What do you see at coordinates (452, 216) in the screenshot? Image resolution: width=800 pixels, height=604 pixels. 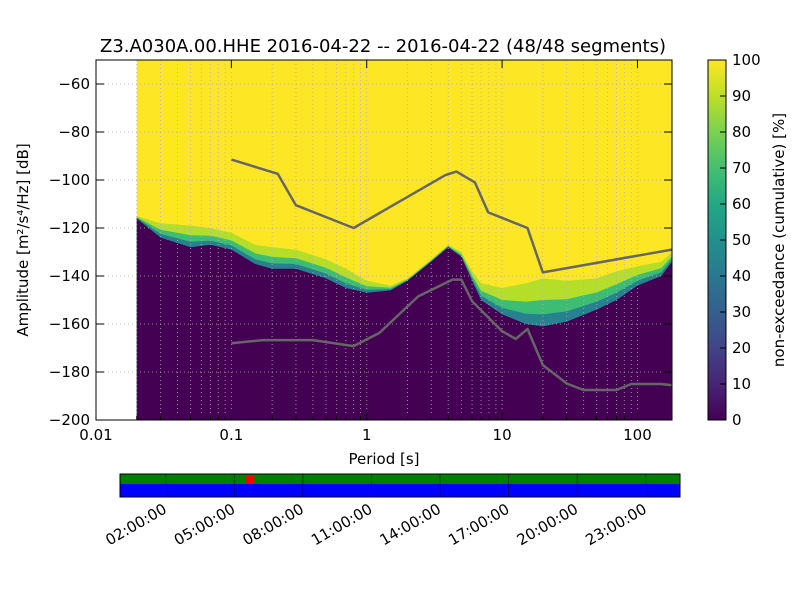 I see `high-noise-model-line` at bounding box center [452, 216].